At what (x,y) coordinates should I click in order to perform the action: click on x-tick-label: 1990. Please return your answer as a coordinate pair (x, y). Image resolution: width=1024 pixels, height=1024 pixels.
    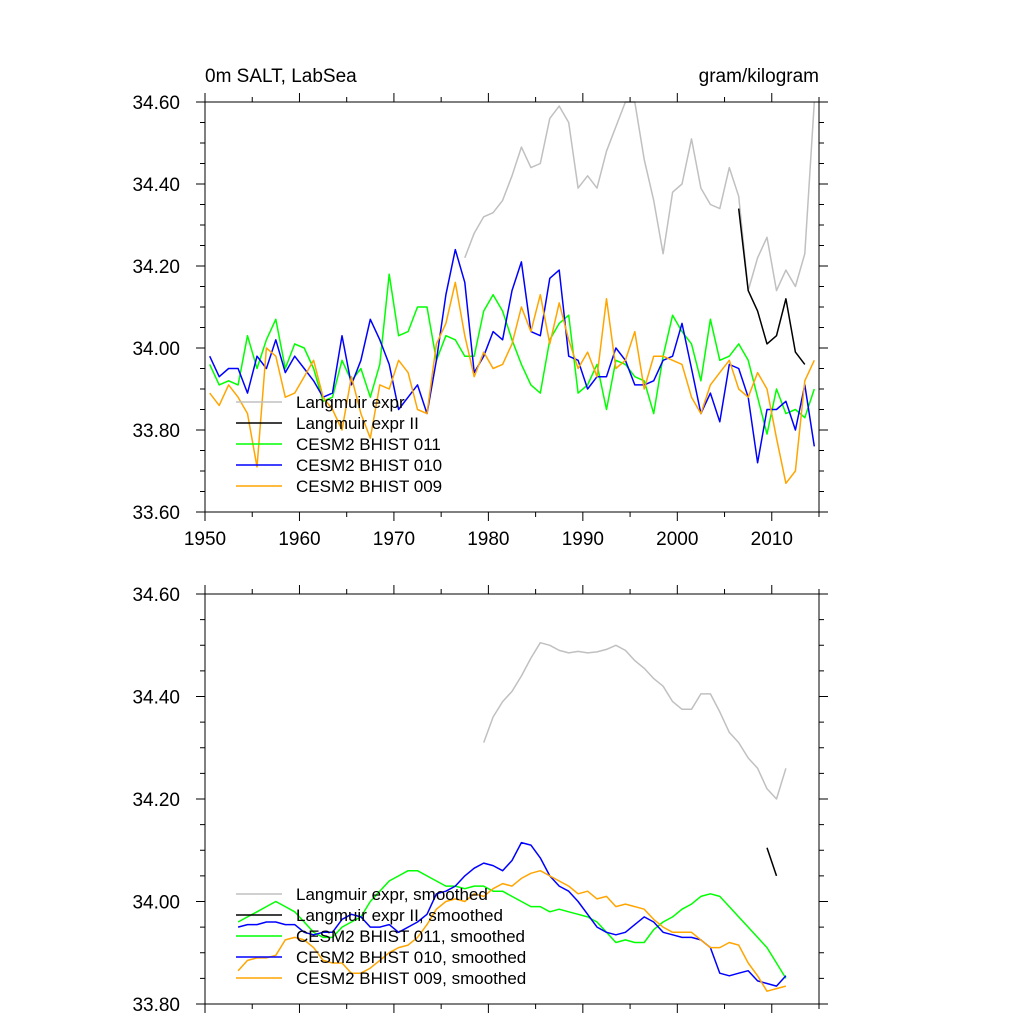
    Looking at the image, I should click on (583, 539).